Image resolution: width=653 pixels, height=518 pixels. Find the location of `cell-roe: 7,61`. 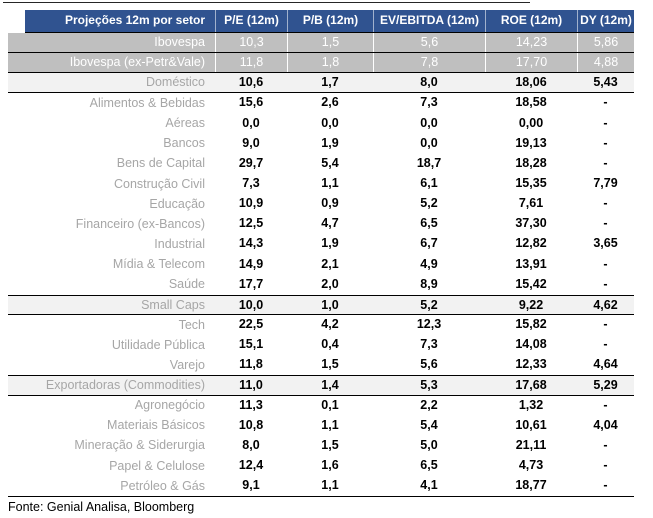

cell-roe: 7,61 is located at coordinates (531, 203).